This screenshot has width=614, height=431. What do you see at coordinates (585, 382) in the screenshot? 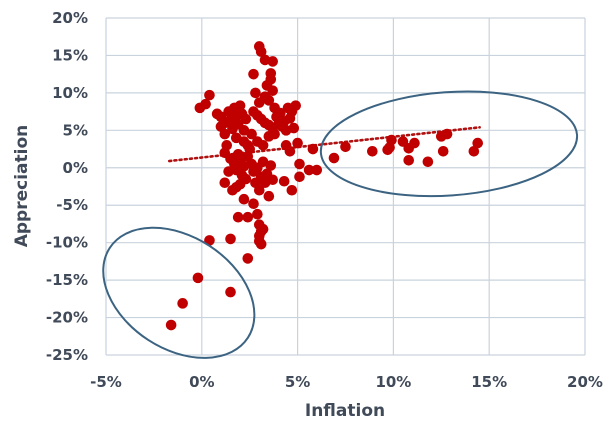
I see `x-tick-label: 20%` at bounding box center [585, 382].